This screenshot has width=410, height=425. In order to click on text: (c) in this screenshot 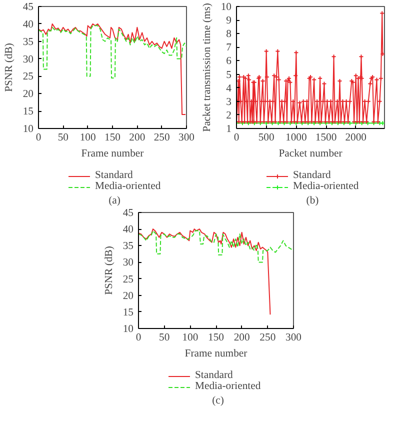, I will do `click(218, 401)`.